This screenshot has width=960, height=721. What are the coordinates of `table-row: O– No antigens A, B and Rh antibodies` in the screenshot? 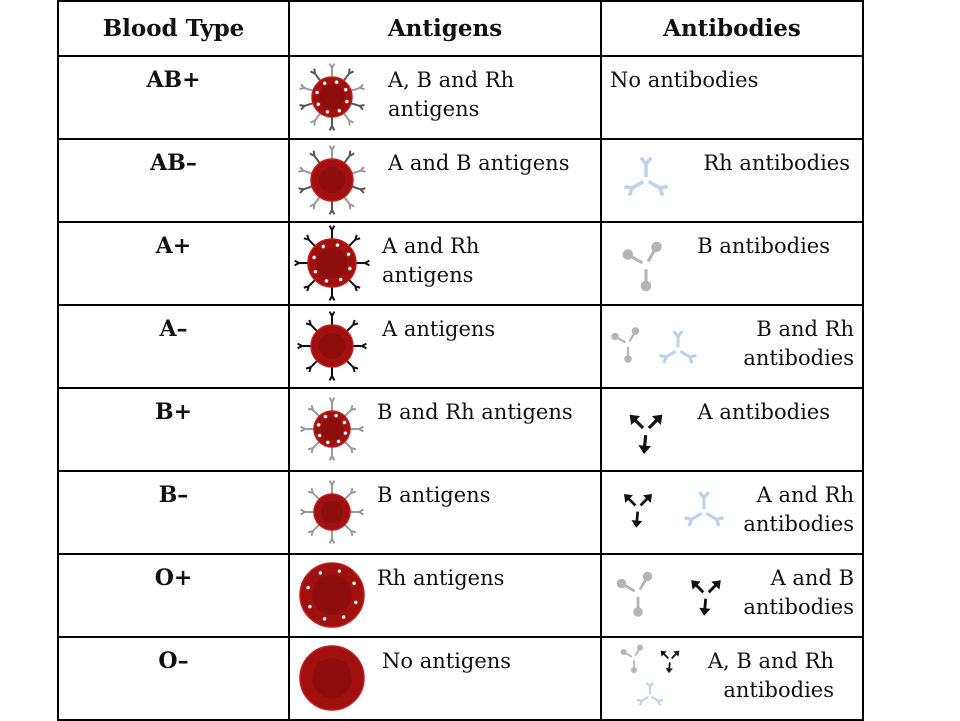 It's located at (460, 678).